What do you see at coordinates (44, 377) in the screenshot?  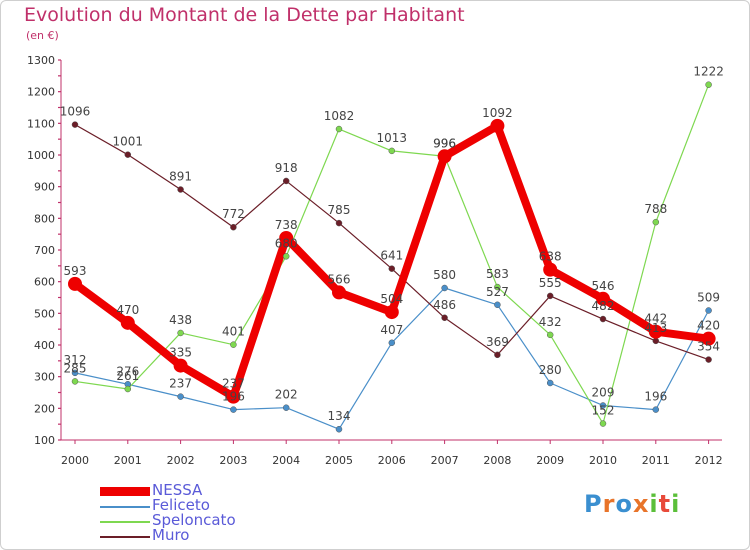 I see `y-tick-label: 300` at bounding box center [44, 377].